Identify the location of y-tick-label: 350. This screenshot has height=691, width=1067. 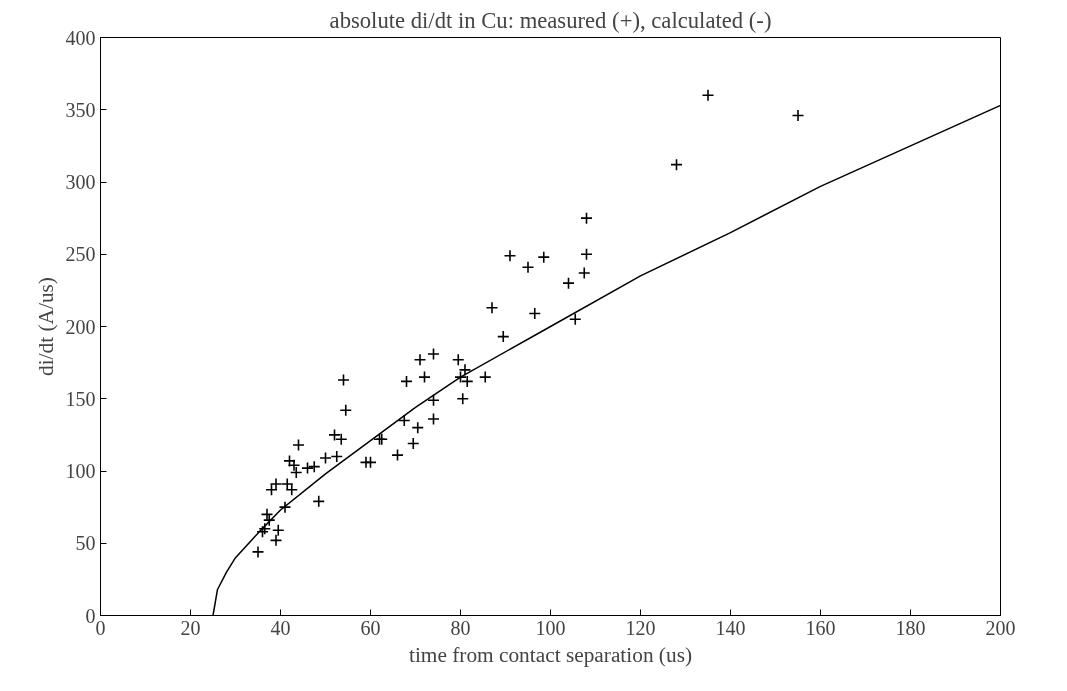
(80, 109).